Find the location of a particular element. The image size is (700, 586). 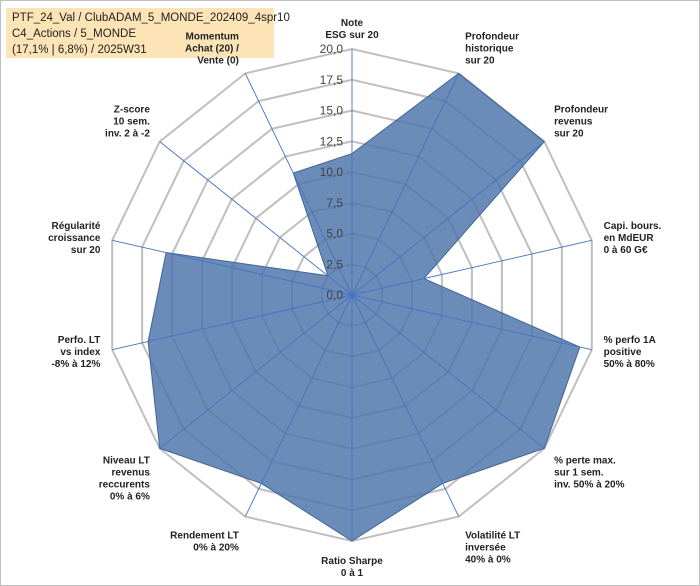

axis-label: Volatilité LT inversée 40% à 0% is located at coordinates (492, 548).